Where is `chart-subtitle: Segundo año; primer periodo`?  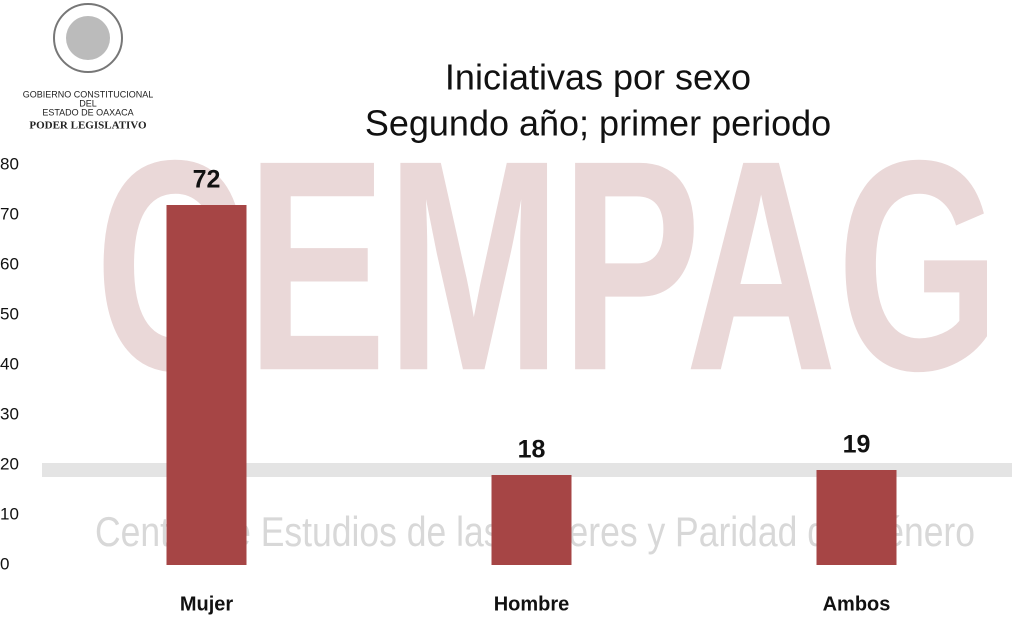 chart-subtitle: Segundo año; primer periodo is located at coordinates (598, 123).